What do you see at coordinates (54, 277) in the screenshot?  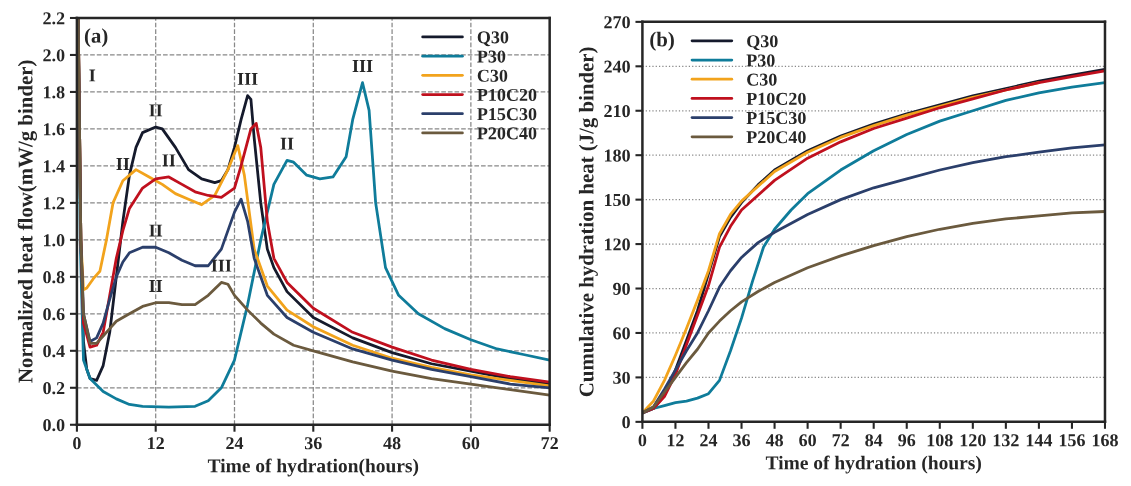 I see `y-tick-label: 0.8` at bounding box center [54, 277].